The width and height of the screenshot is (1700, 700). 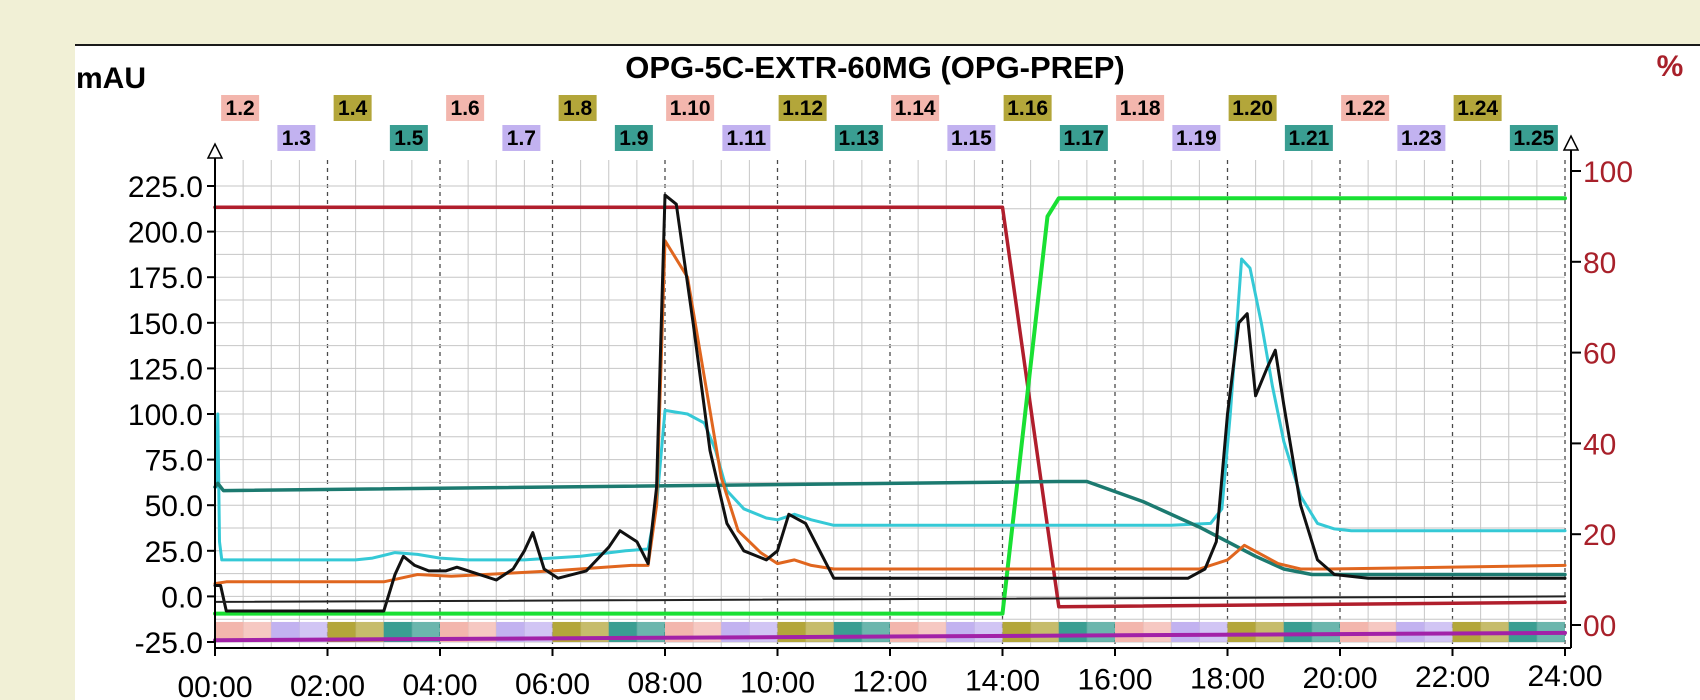 What do you see at coordinates (1599, 354) in the screenshot?
I see `right-tick-label: 60` at bounding box center [1599, 354].